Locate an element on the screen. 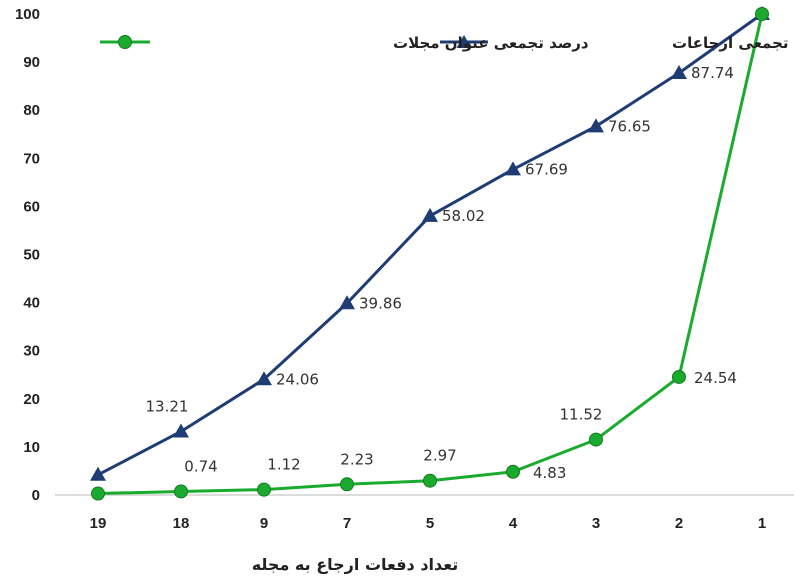  data-label: 39.86 is located at coordinates (380, 303).